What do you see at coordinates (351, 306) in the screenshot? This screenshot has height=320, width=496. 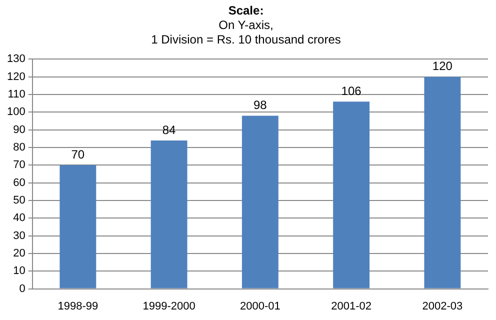 I see `x-tick-label: 2001-02` at bounding box center [351, 306].